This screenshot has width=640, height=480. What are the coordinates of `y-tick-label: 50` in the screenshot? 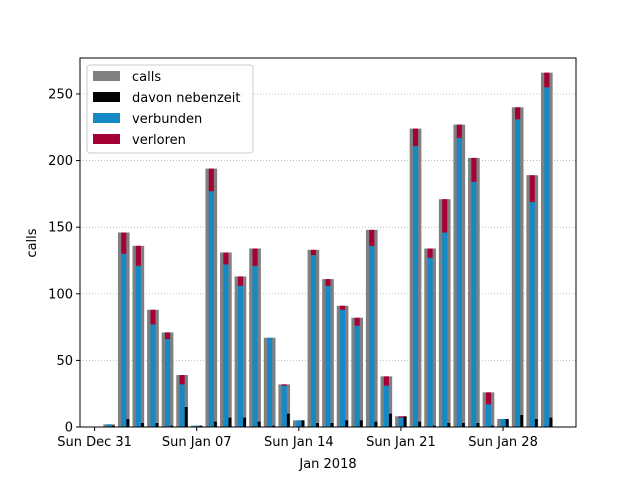 It's located at (64, 361).